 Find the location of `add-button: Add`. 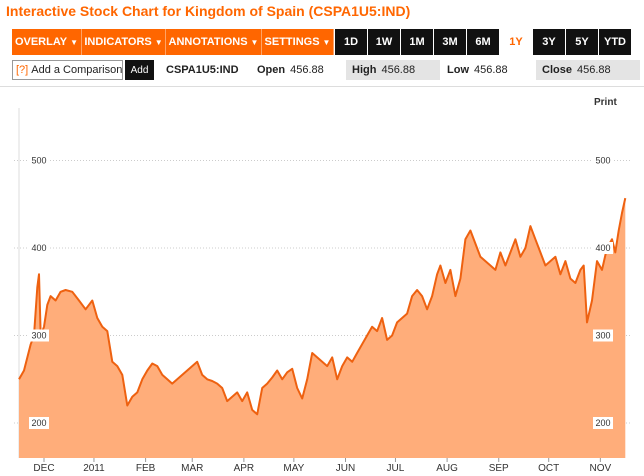

add-button: Add is located at coordinates (139, 70).